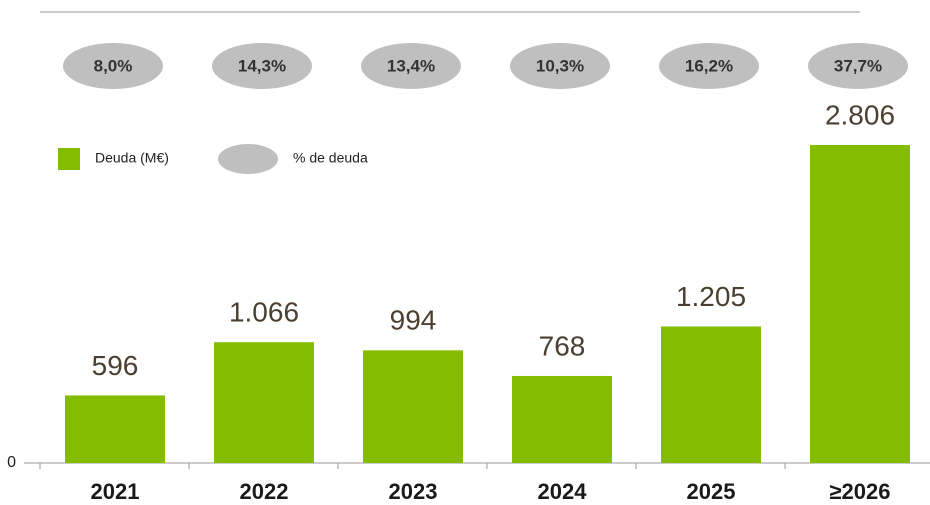 The width and height of the screenshot is (930, 505). What do you see at coordinates (711, 296) in the screenshot?
I see `data-label: 1.205` at bounding box center [711, 296].